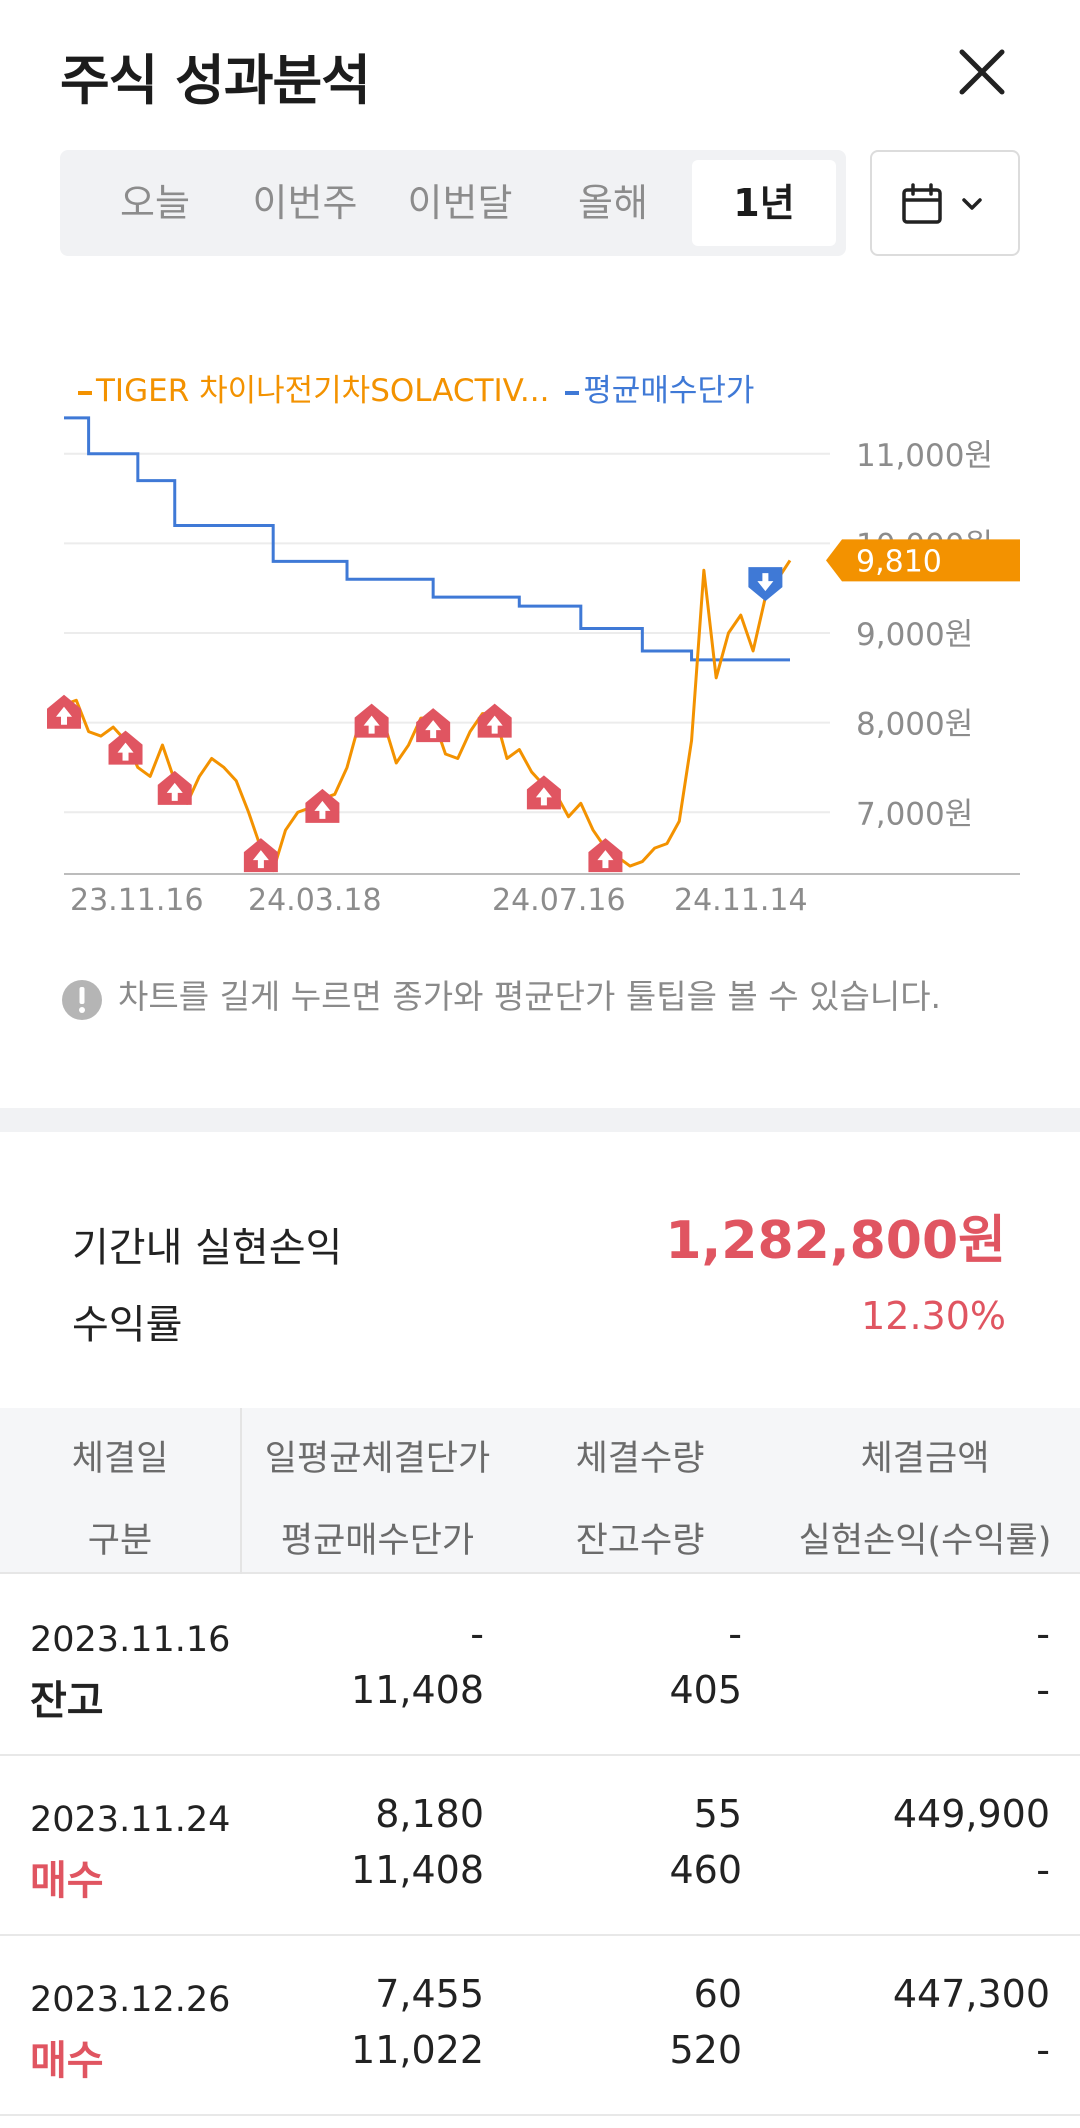 Image resolution: width=1080 pixels, height=2128 pixels. What do you see at coordinates (971, 1814) in the screenshot?
I see `row-exec-amount: 449,900` at bounding box center [971, 1814].